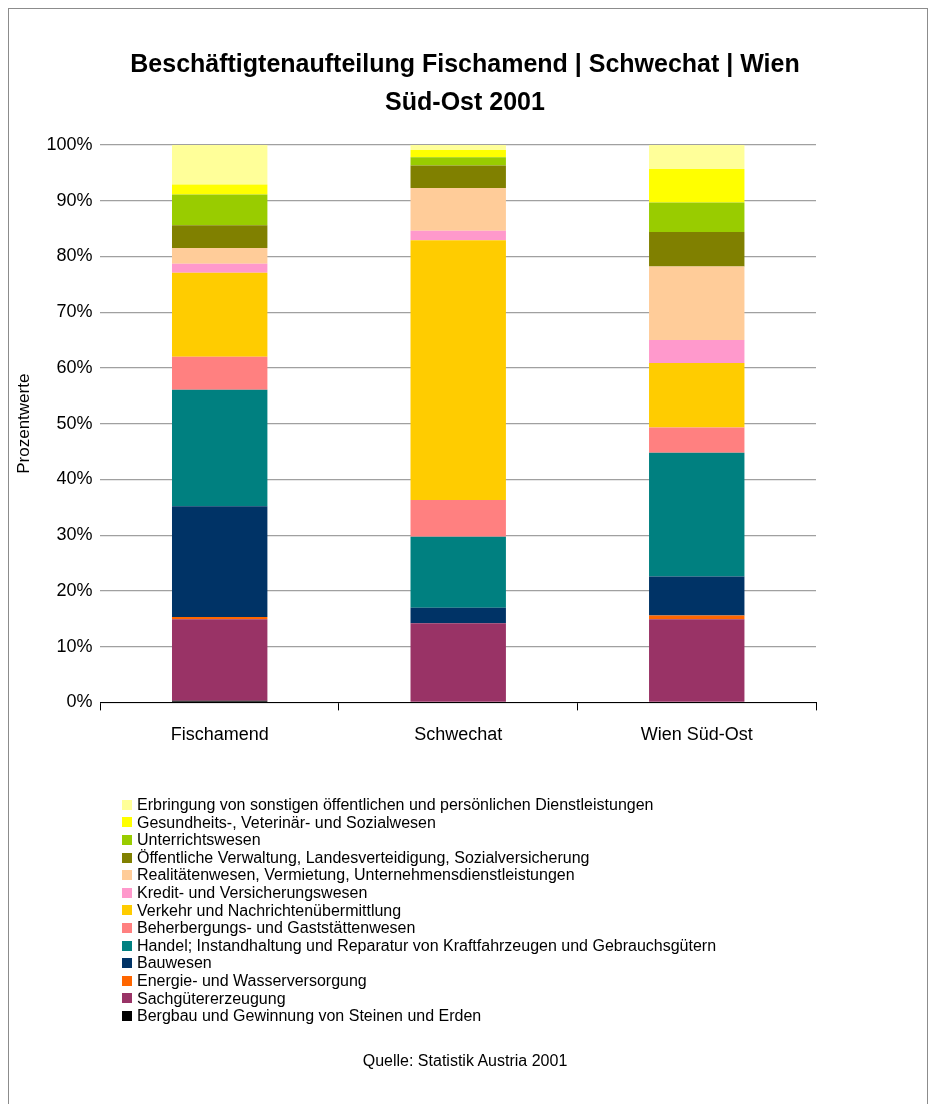  Describe the element at coordinates (74, 478) in the screenshot. I see `y-tick-label: 40%` at that location.